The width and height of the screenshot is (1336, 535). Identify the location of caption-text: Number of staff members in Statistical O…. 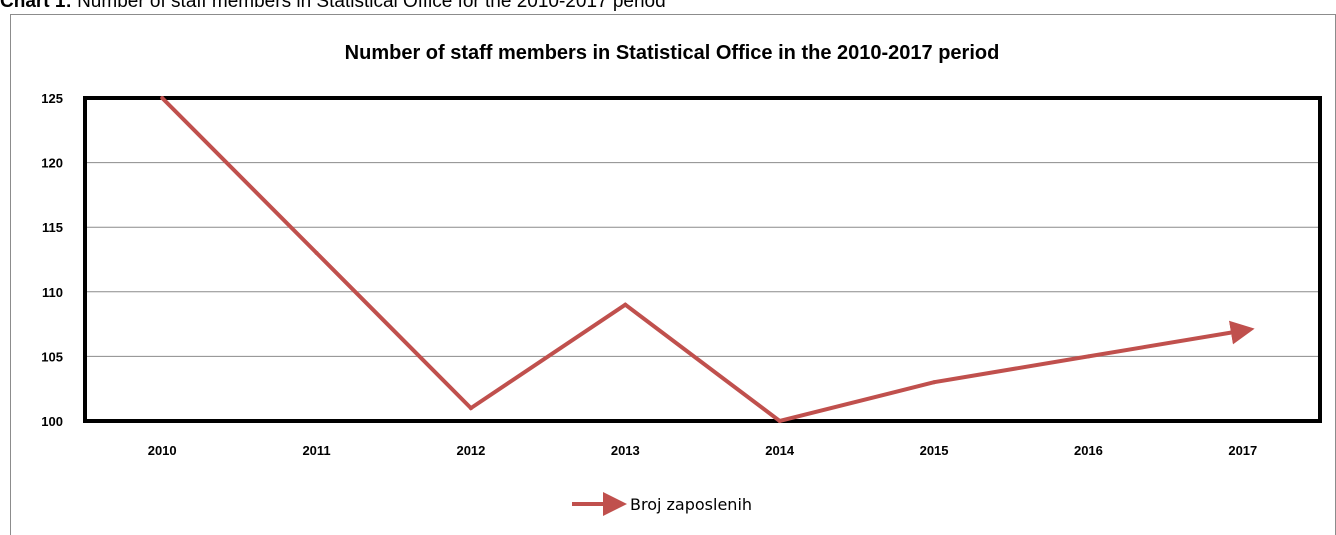
(368, 6).